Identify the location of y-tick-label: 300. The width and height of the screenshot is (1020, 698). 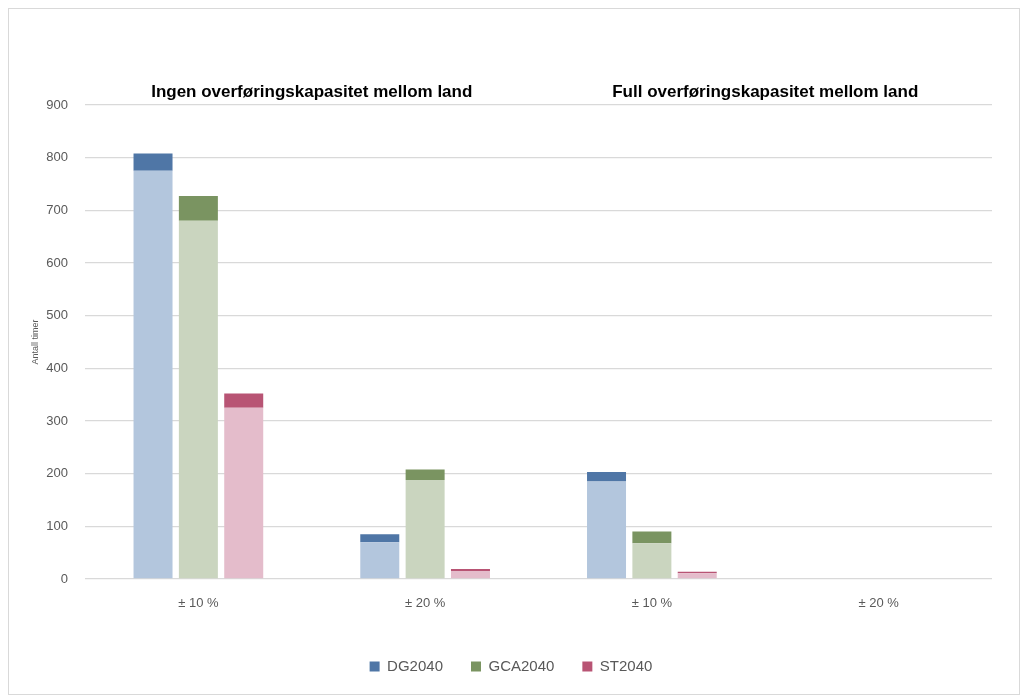
(57, 420).